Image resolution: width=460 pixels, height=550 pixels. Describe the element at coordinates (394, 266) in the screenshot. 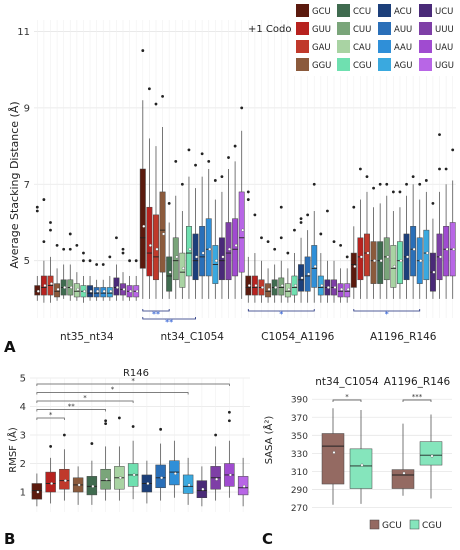

I see `panel-a-A1196_R146-CAU-mean` at that location.